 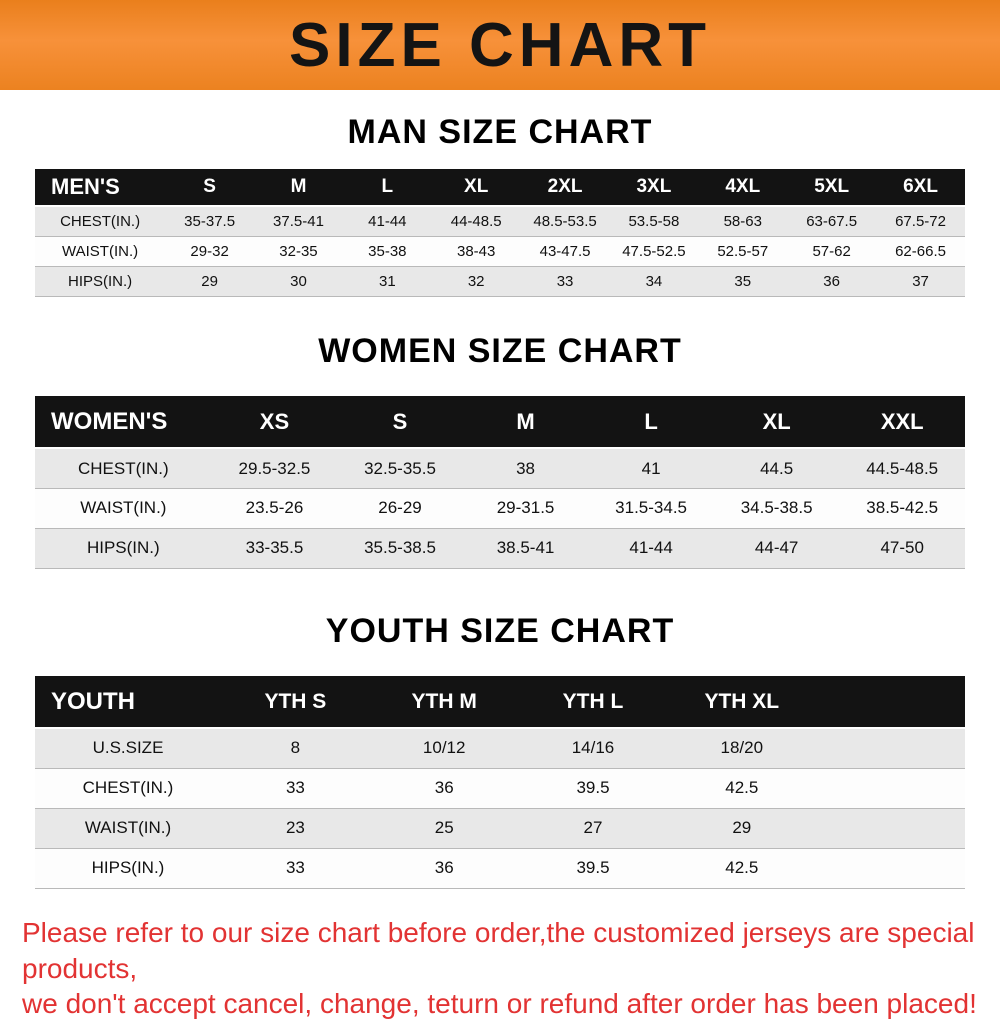 What do you see at coordinates (444, 828) in the screenshot?
I see `measurement-value: 25` at bounding box center [444, 828].